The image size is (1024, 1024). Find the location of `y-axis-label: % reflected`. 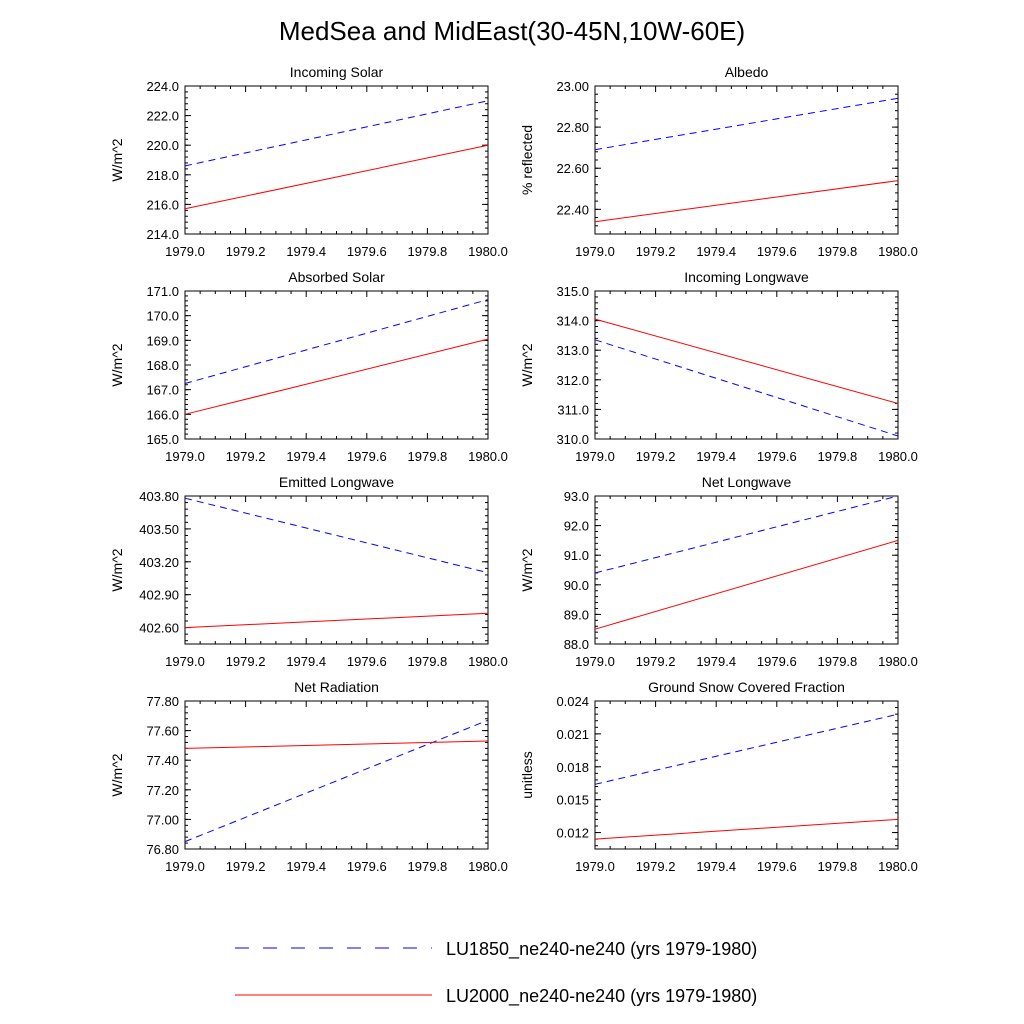

y-axis-label: % reflected is located at coordinates (527, 160).